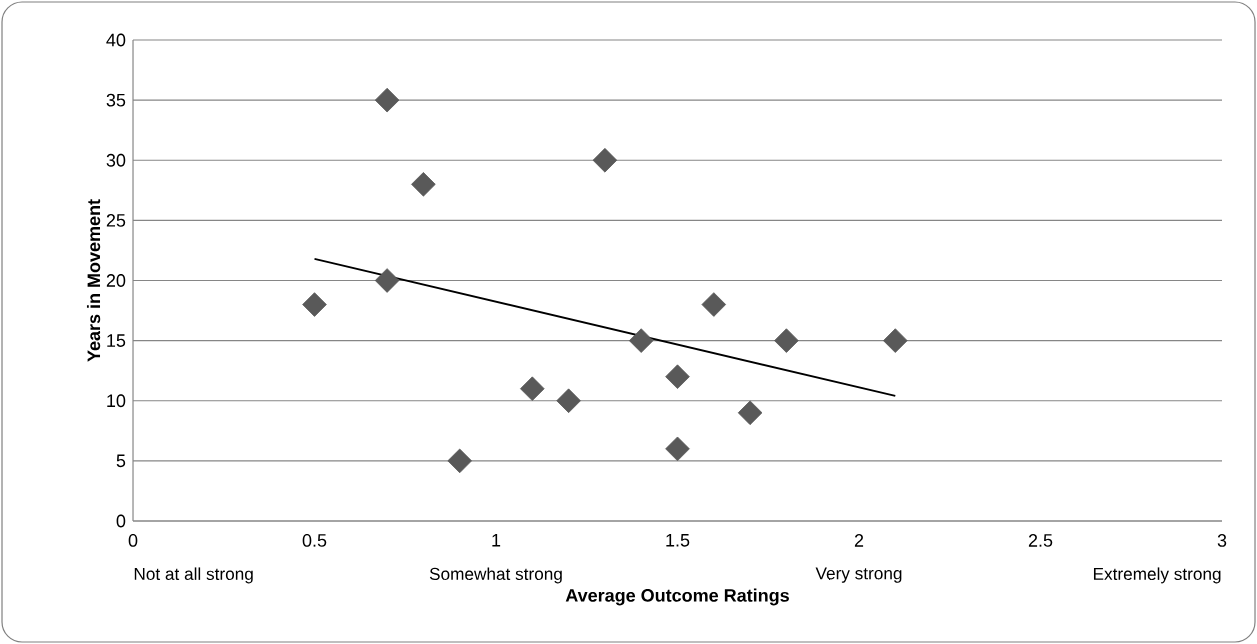 This screenshot has height=644, width=1257. Describe the element at coordinates (116, 340) in the screenshot. I see `y-tick-label: 15` at that location.